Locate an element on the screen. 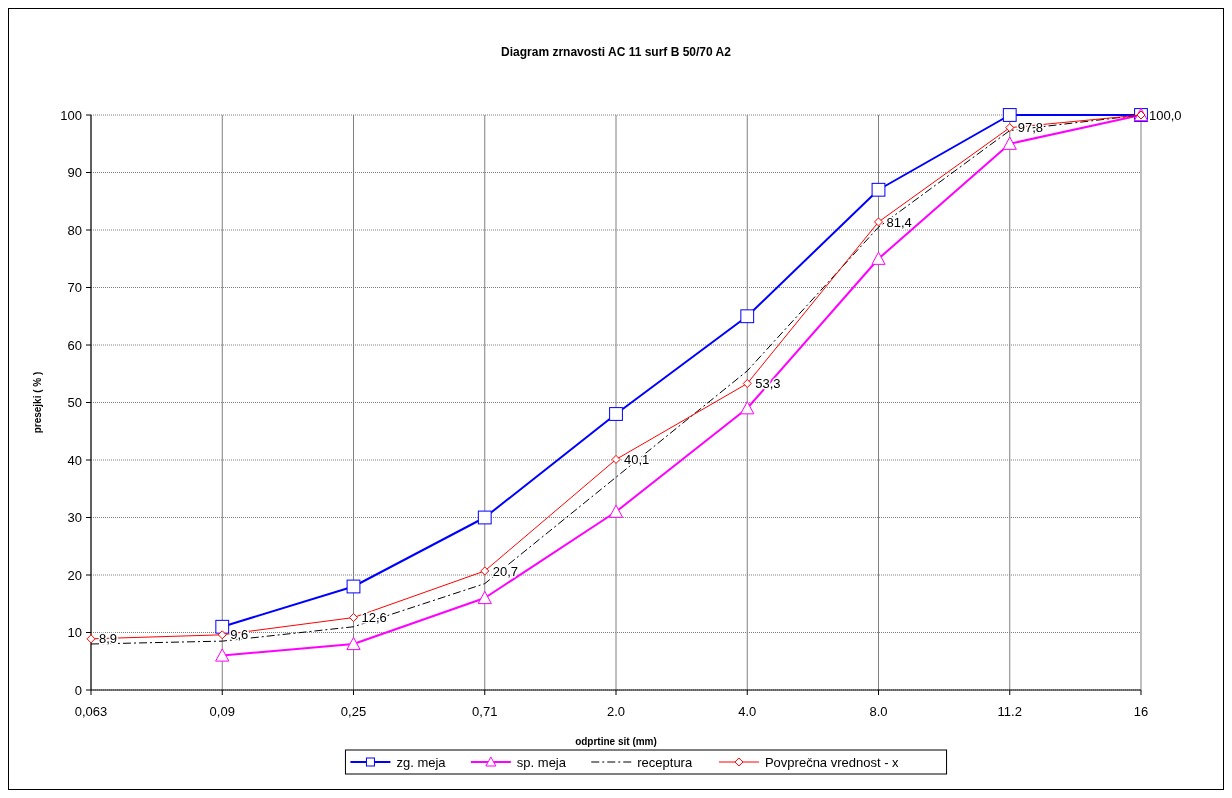 Image resolution: width=1232 pixels, height=798 pixels. y-tick-label: 30 is located at coordinates (74, 518).